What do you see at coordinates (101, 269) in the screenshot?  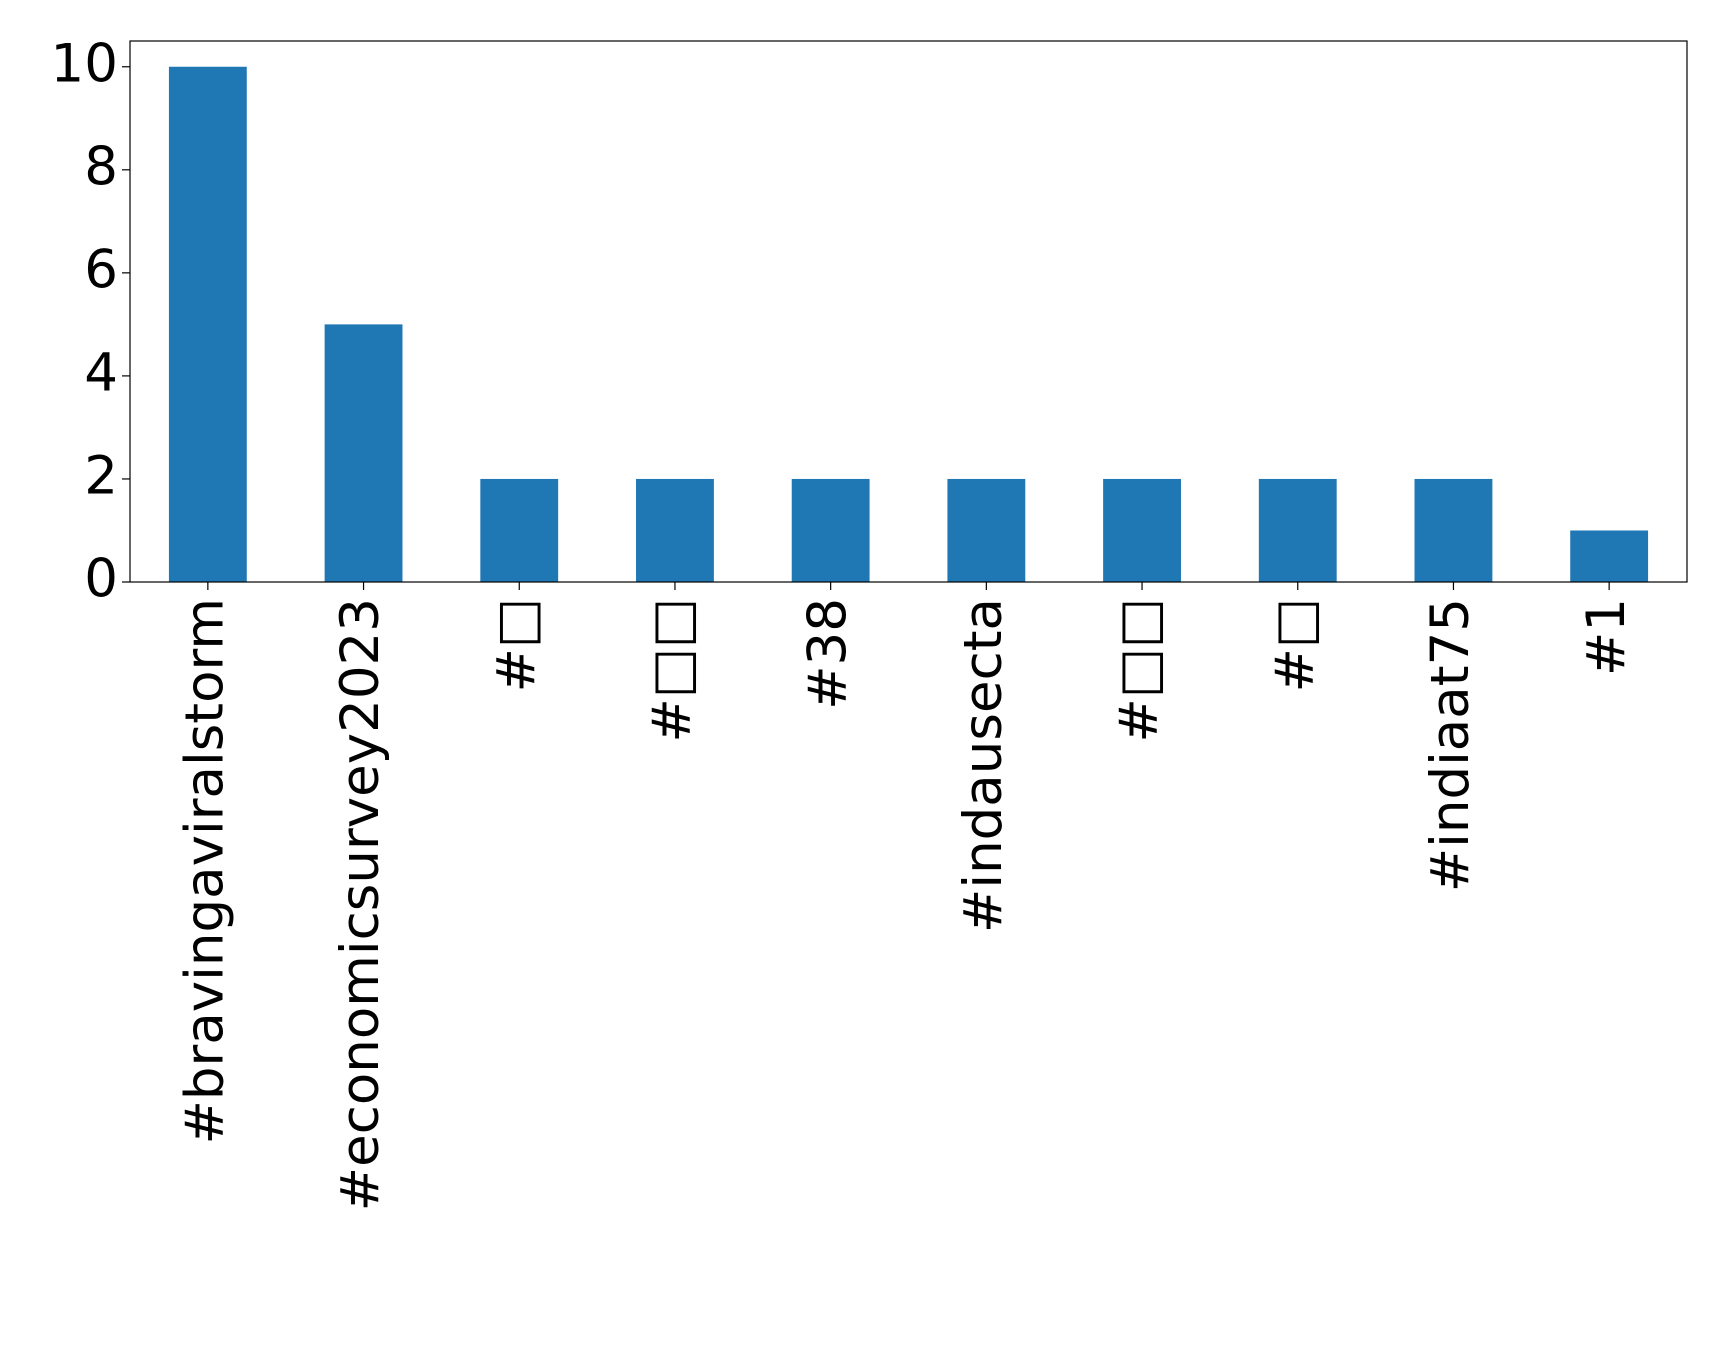 I see `y-tick-label: 6` at bounding box center [101, 269].